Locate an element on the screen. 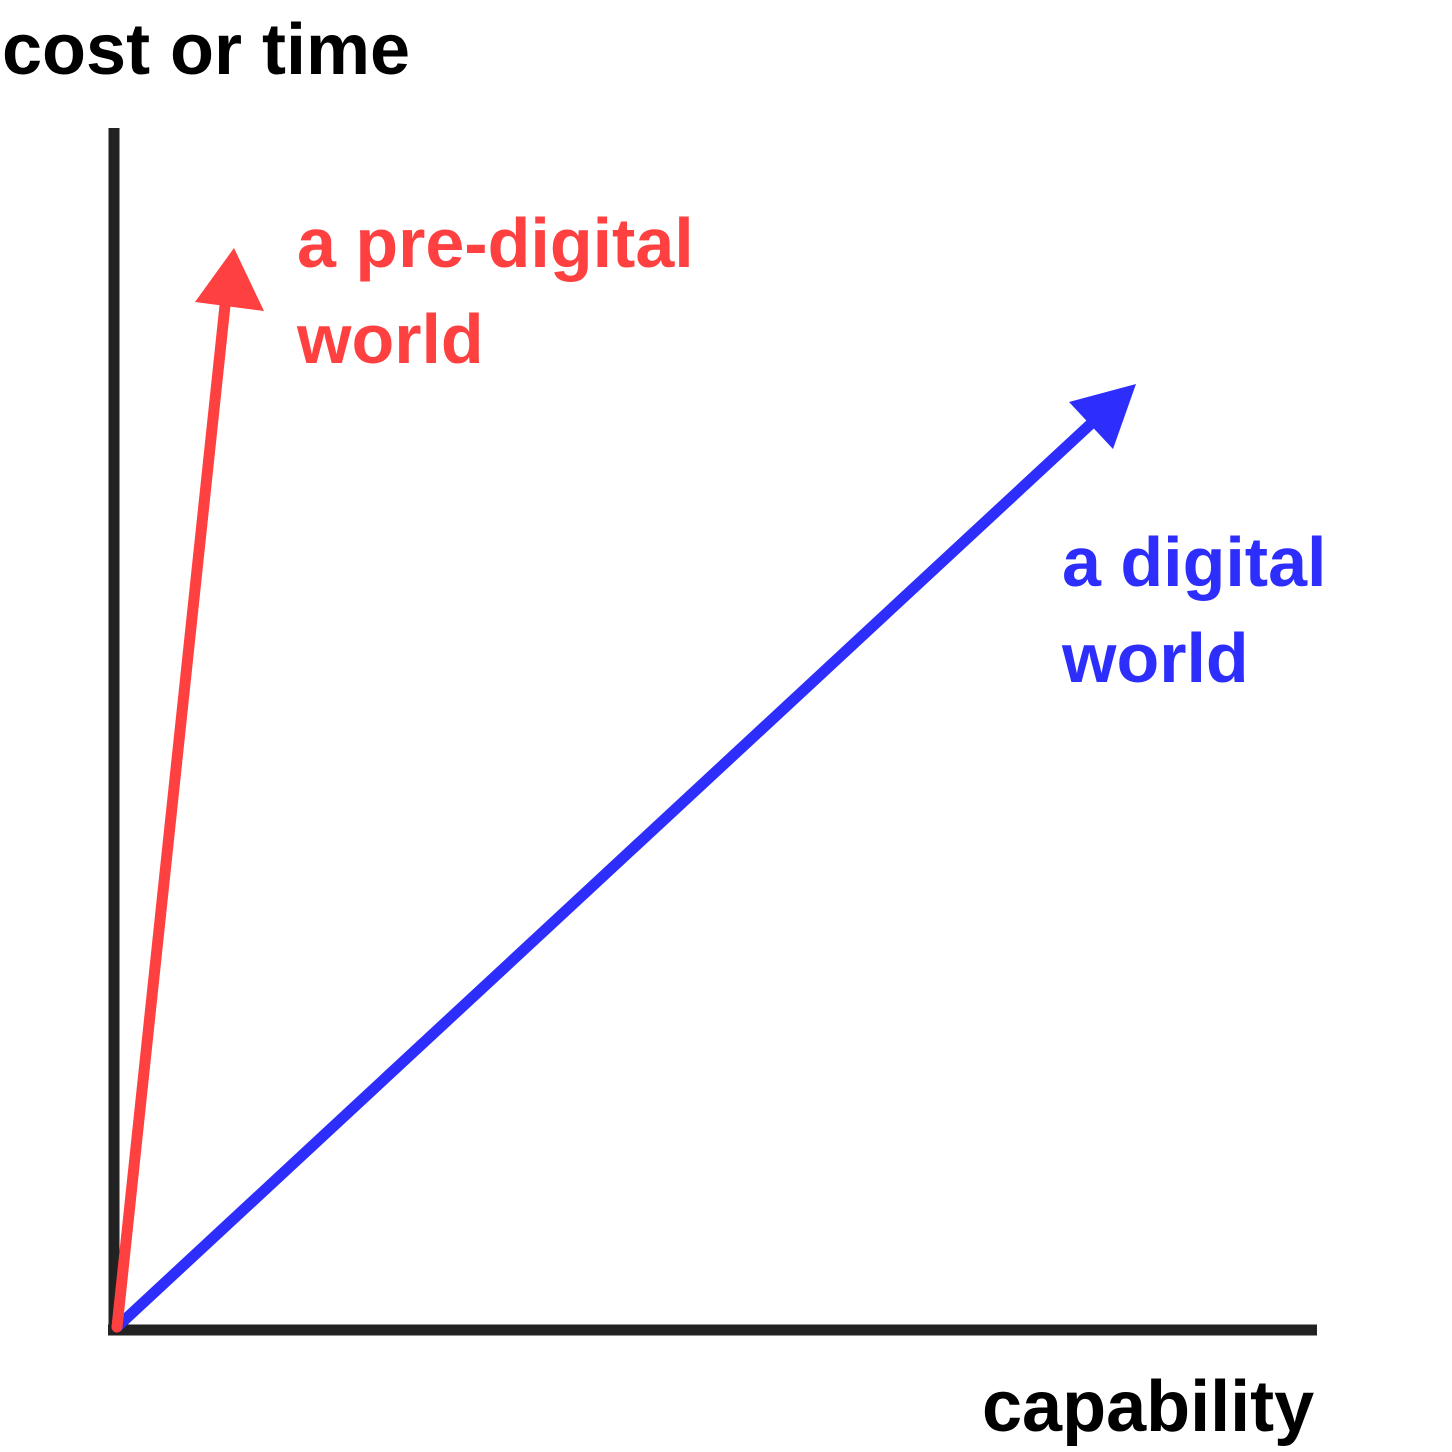 This screenshot has height=1452, width=1452. digital-world-arrowhead is located at coordinates (1102, 416).